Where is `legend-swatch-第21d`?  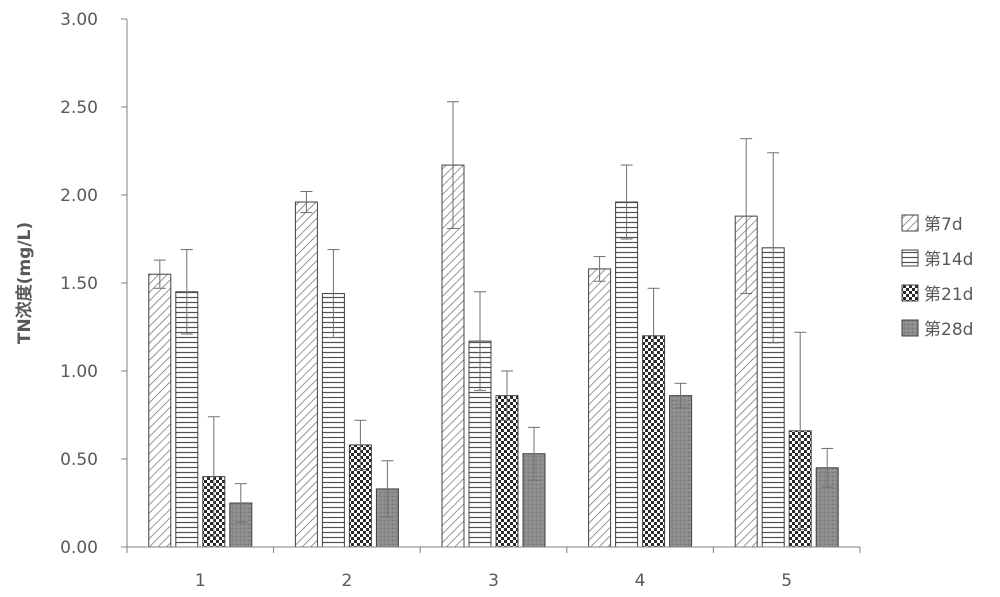
legend-swatch-第21d is located at coordinates (910, 293).